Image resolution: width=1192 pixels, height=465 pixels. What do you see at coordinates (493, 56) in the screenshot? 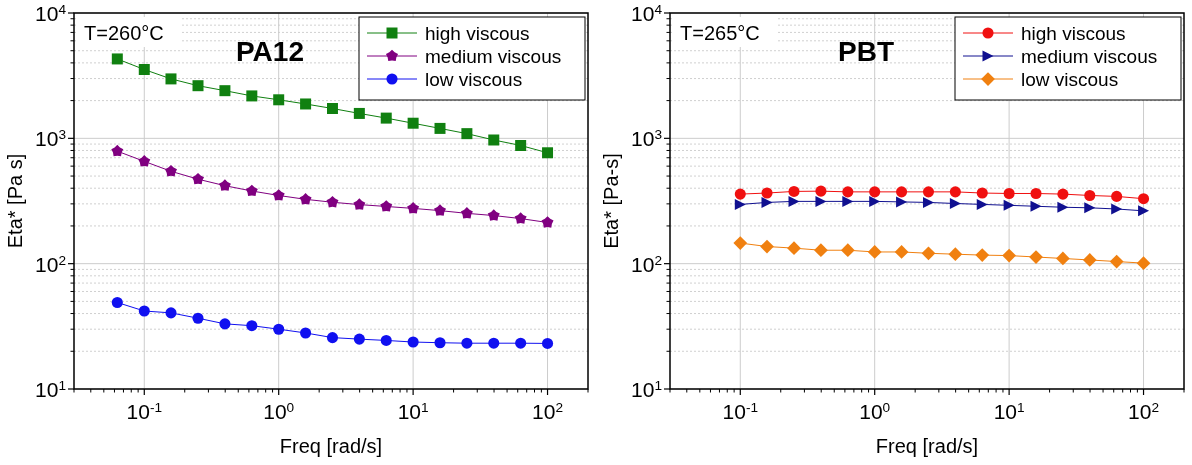
I see `legend-label: medium viscous` at bounding box center [493, 56].